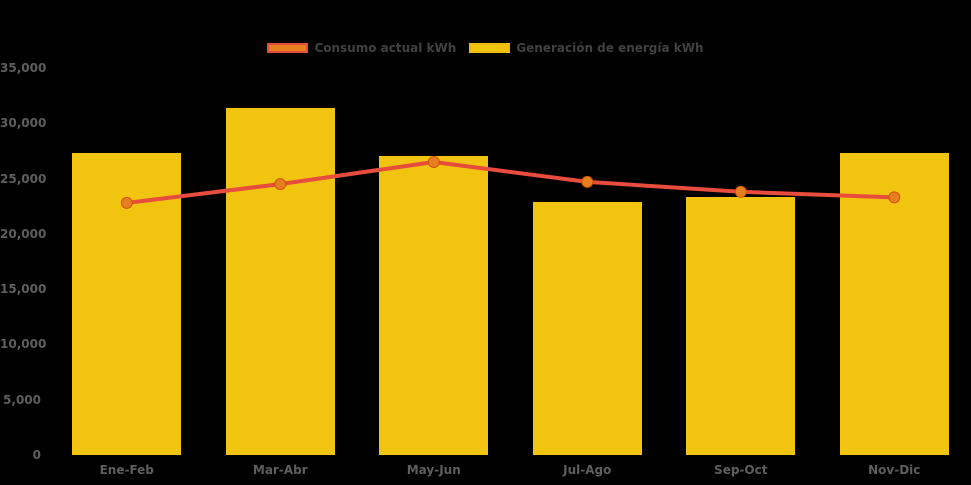 The height and width of the screenshot is (485, 971). Describe the element at coordinates (587, 470) in the screenshot. I see `x-label-jul-ago: Jul-Ago` at that location.